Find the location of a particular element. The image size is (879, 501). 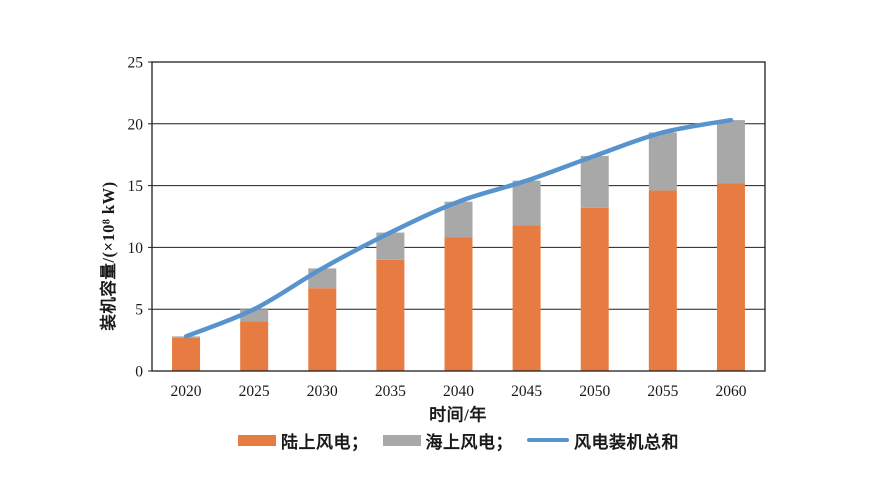

legend-swatch-offshore is located at coordinates (401, 440).